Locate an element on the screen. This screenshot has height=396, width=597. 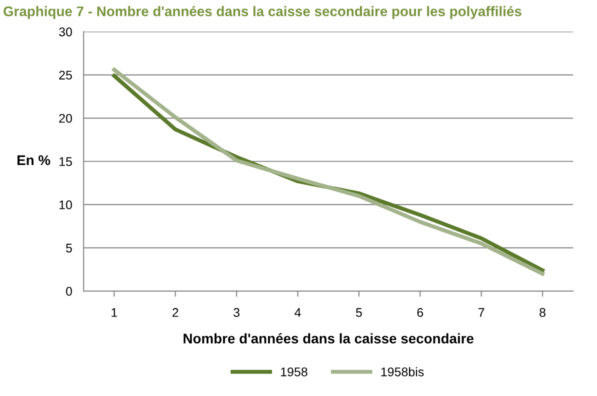
y-tick-label: 25 is located at coordinates (65, 75).